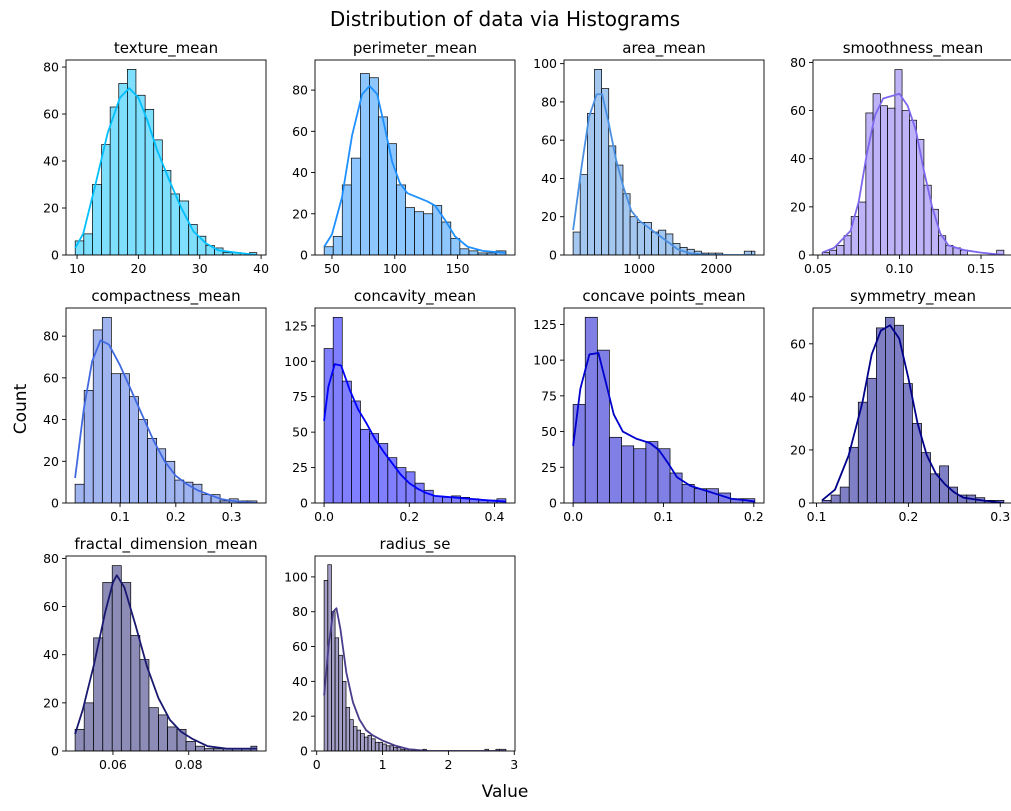  Describe the element at coordinates (324, 516) in the screenshot. I see `x-tick-label: 0.0` at that location.